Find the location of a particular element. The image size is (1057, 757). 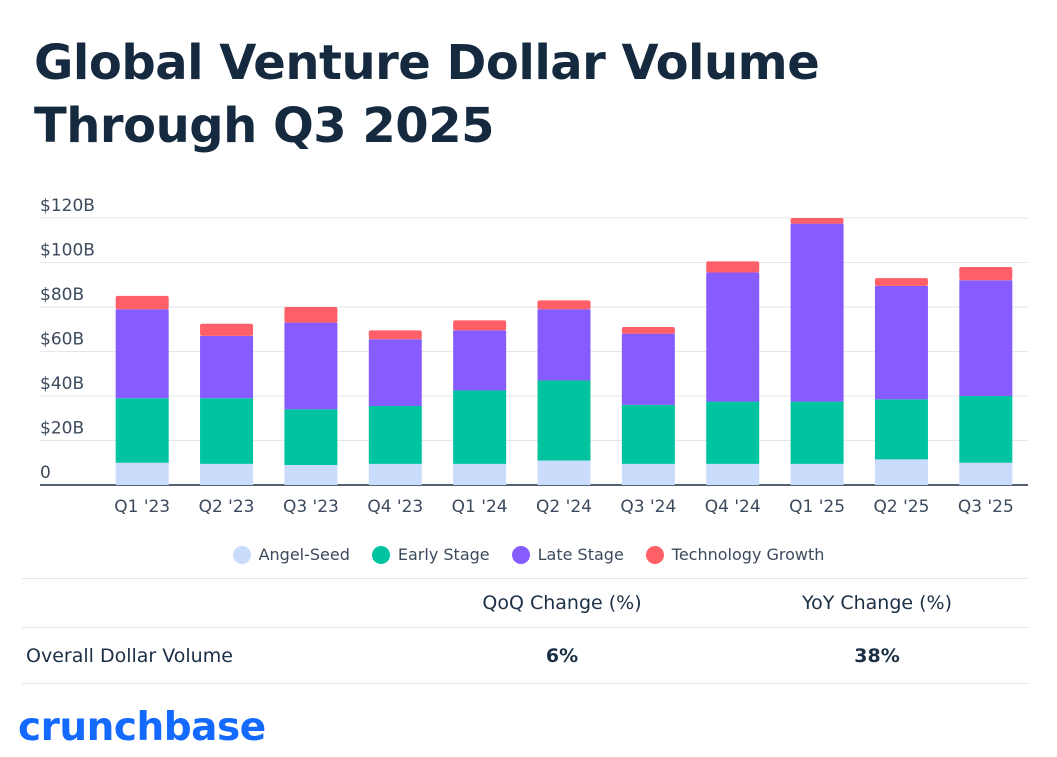

legend-item-angel-seed: Angel-Seed is located at coordinates (291, 554).